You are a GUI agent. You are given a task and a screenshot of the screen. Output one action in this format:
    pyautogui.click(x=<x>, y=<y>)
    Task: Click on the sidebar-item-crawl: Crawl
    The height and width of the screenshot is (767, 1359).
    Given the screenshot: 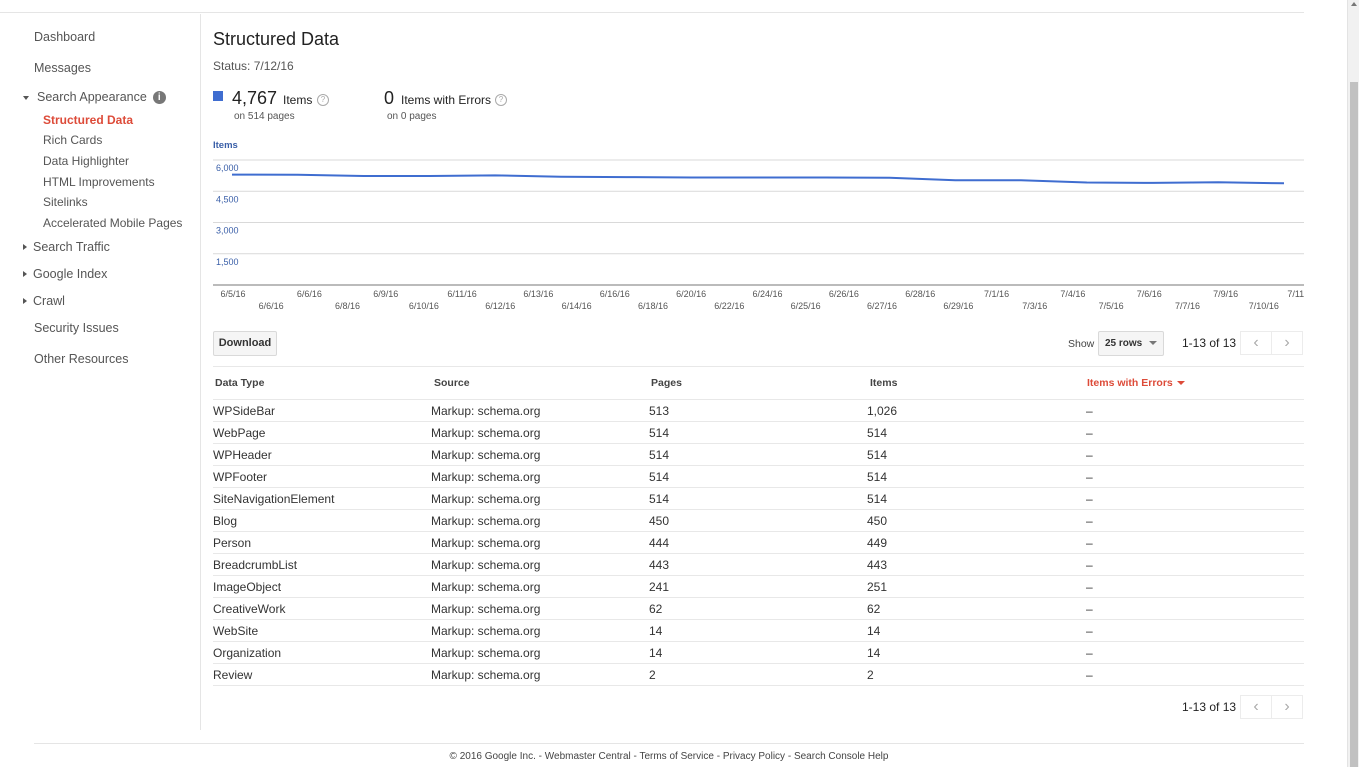 What is the action you would take?
    pyautogui.click(x=44, y=301)
    